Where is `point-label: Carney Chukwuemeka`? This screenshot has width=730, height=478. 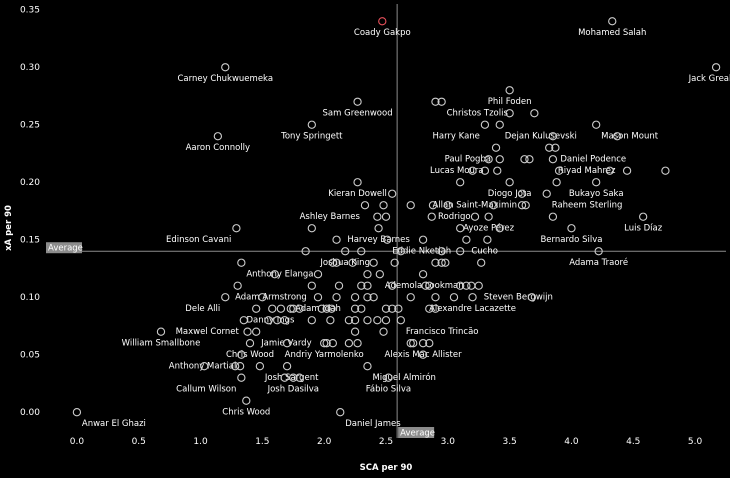
point-label: Carney Chukwuemeka is located at coordinates (226, 79).